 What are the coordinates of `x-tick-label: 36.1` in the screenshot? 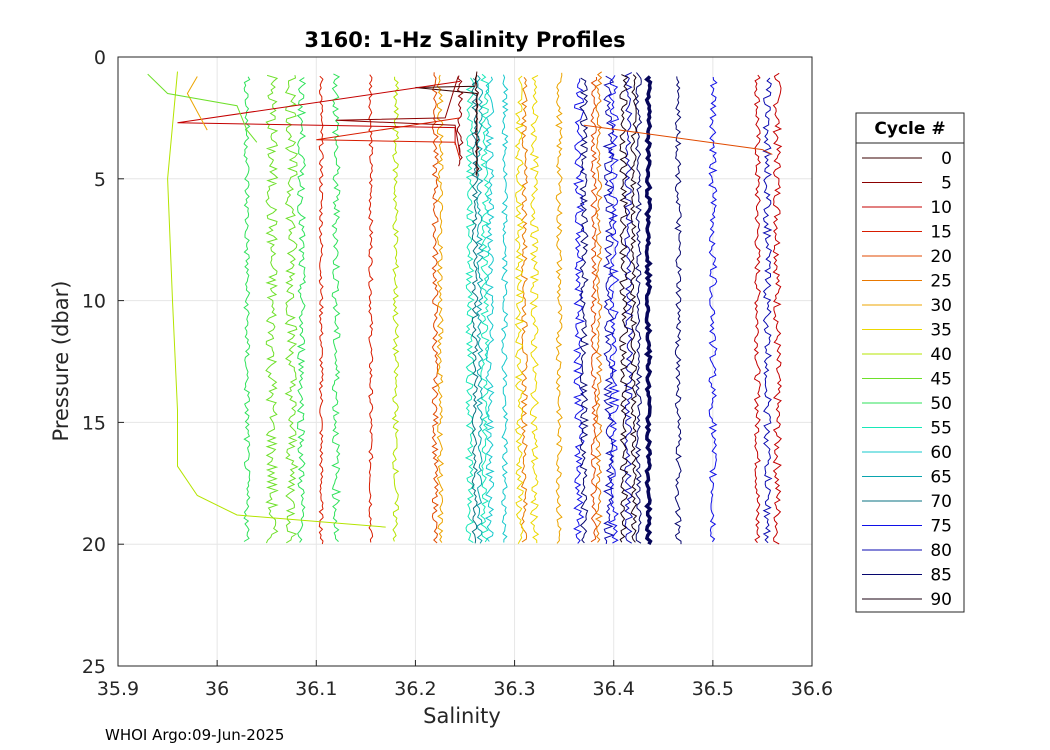 It's located at (316, 689).